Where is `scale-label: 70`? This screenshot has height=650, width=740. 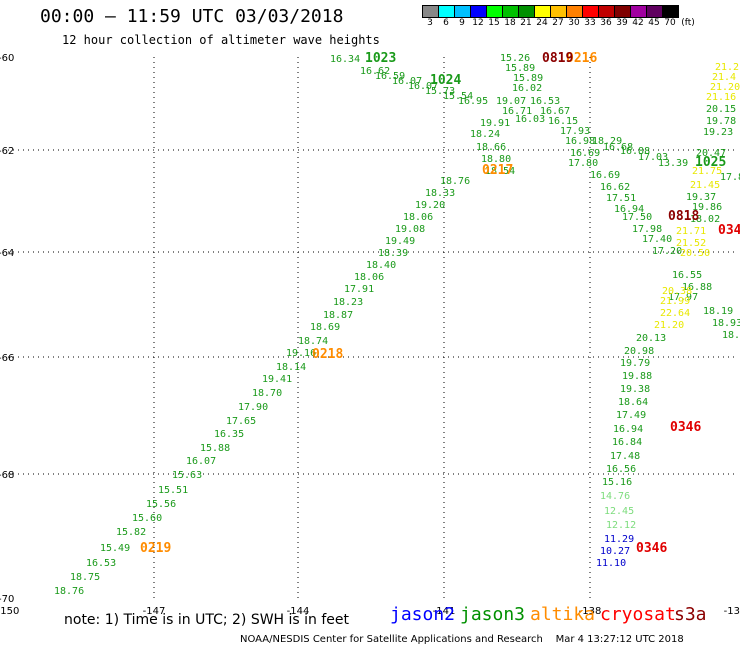 scale-label: 70 is located at coordinates (670, 23).